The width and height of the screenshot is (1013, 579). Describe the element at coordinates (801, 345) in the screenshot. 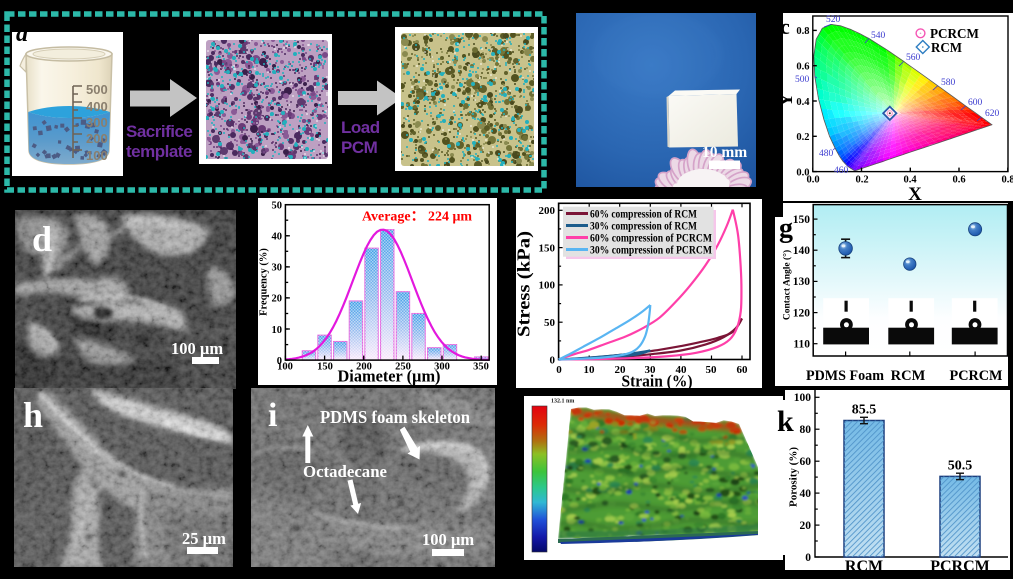

I see `svg-text: 110` at that location.